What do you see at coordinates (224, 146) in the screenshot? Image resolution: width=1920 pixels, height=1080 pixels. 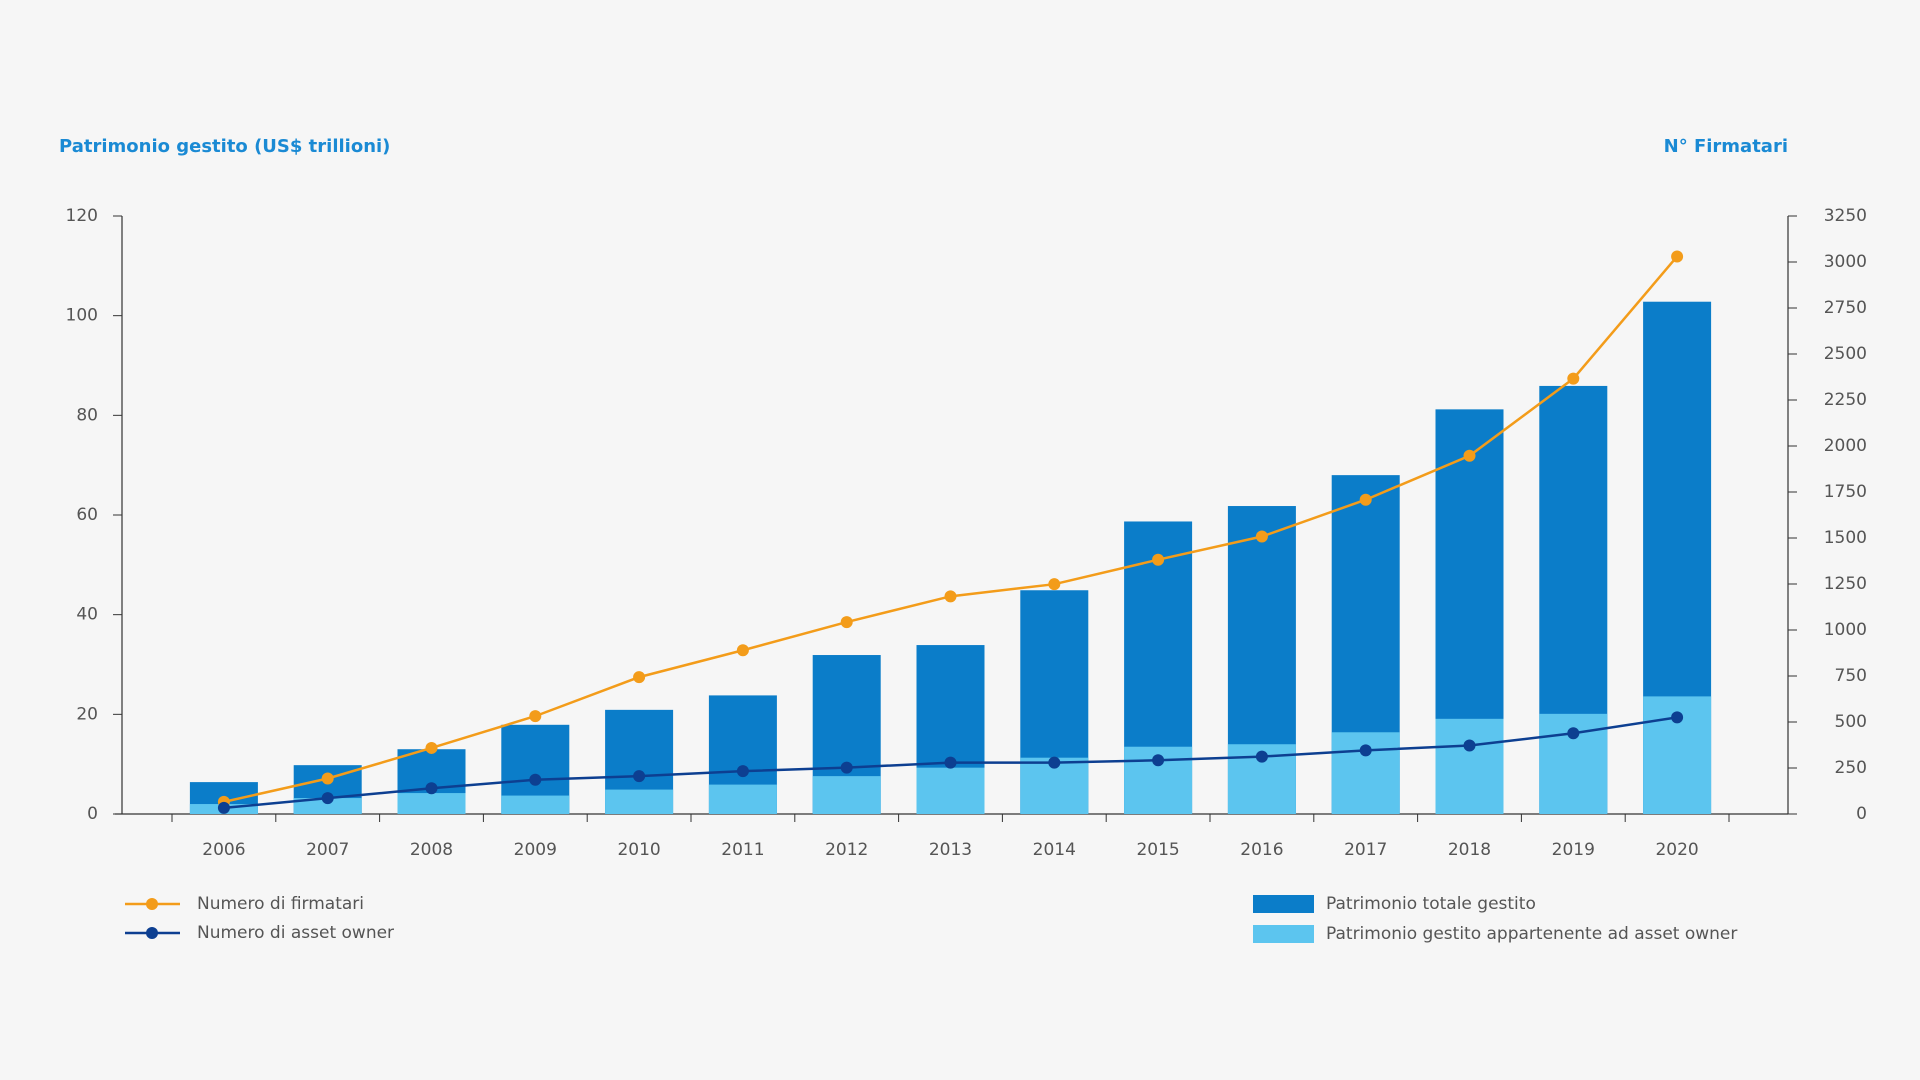 I see `y-axis-title: Patrimonio gestito (US$ trillioni)` at bounding box center [224, 146].